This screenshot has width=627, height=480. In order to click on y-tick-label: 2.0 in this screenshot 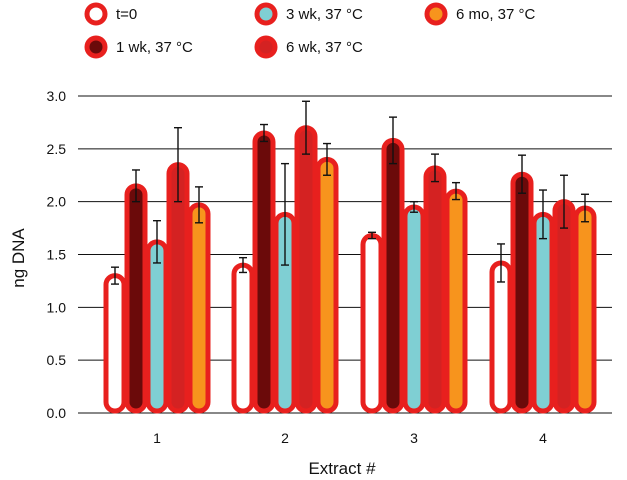, I will do `click(57, 202)`.